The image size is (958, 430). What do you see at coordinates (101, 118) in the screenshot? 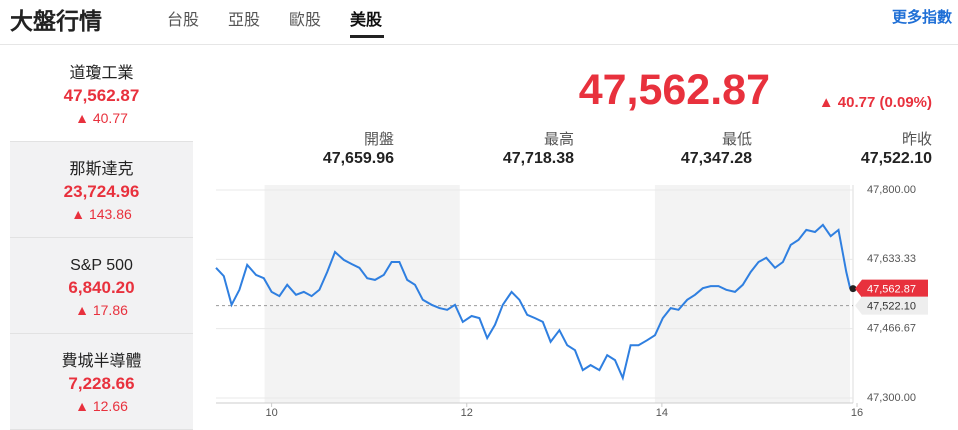
I see `index-change: ▲ 40.77` at bounding box center [101, 118].